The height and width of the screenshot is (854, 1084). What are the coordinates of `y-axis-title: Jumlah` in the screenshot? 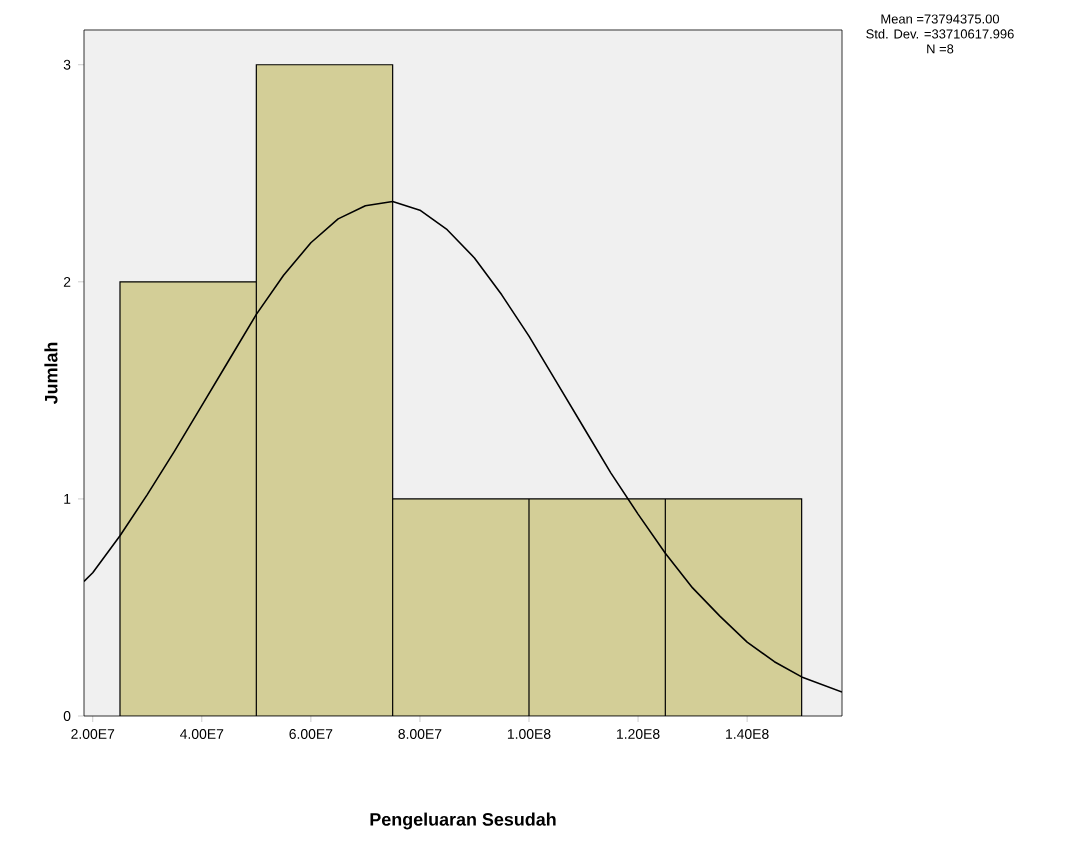 It's located at (51, 373).